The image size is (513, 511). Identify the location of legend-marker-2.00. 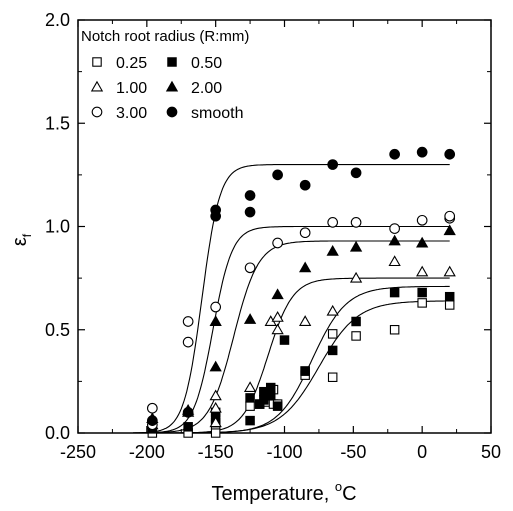
(172, 86).